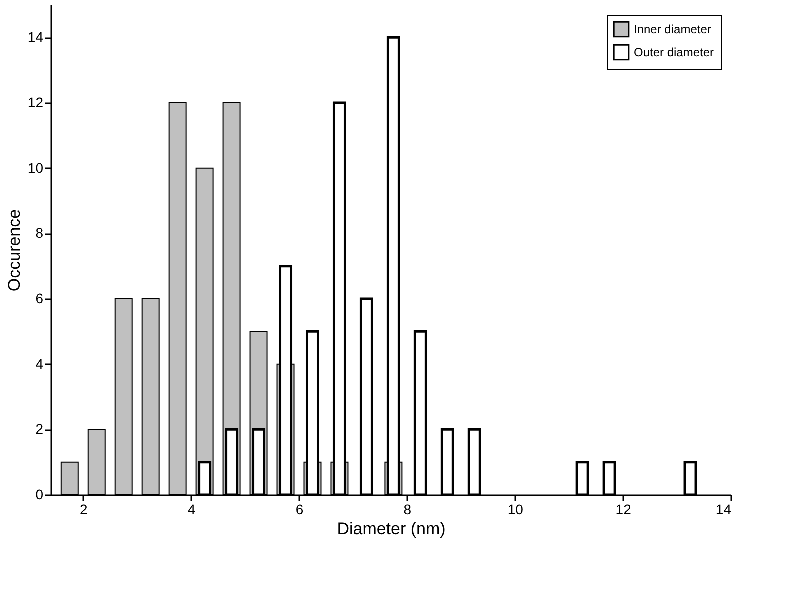 This screenshot has height=592, width=785. What do you see at coordinates (724, 510) in the screenshot?
I see `x-tick-label: 14` at bounding box center [724, 510].